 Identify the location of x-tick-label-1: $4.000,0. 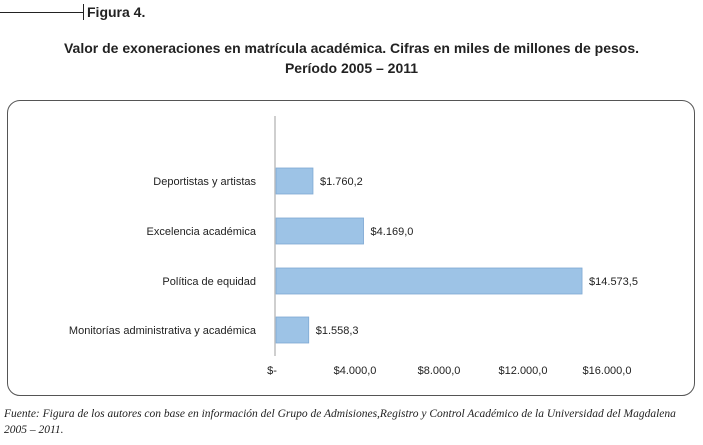
(355, 371).